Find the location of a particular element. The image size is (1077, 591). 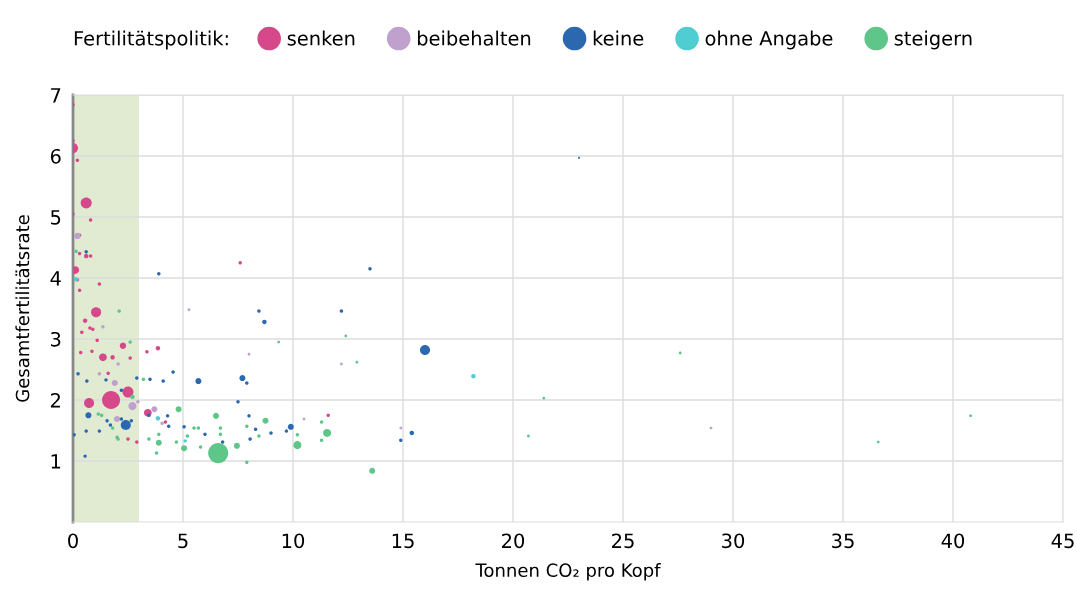

y-axis-title: Gesamtfertilitätsrate is located at coordinates (22, 308).